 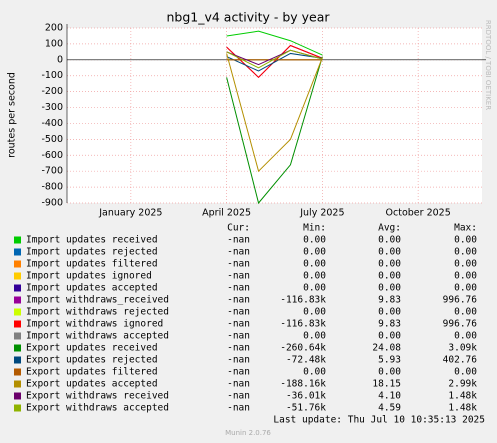 I want to click on legend-label: Import updates rejected, so click(x=92, y=252).